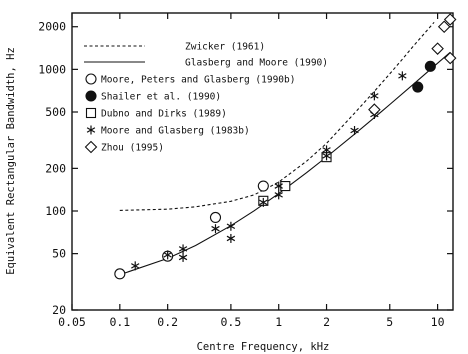  I want to click on x-axis-title: Centre Frequency, kHz, so click(263, 347).